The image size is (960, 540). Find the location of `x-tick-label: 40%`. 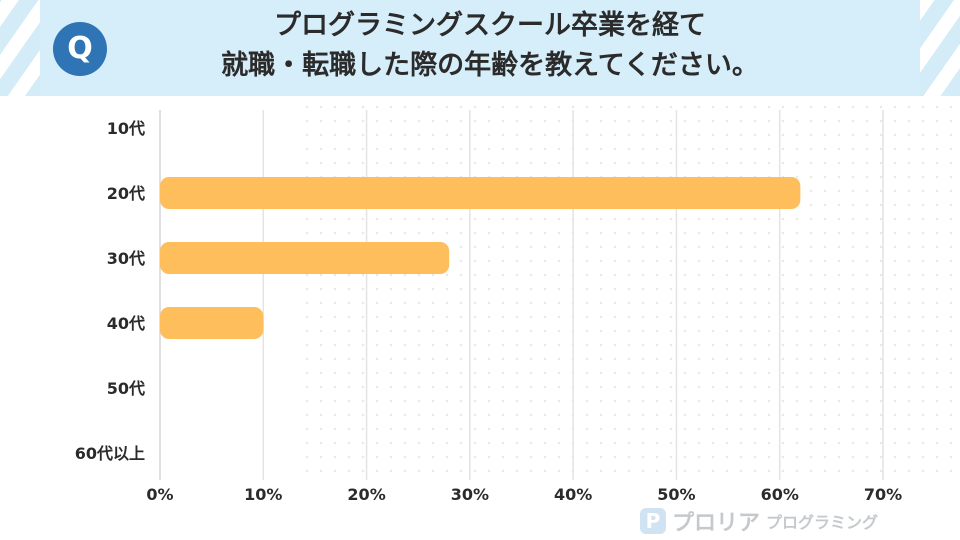

x-tick-label: 40% is located at coordinates (573, 494).